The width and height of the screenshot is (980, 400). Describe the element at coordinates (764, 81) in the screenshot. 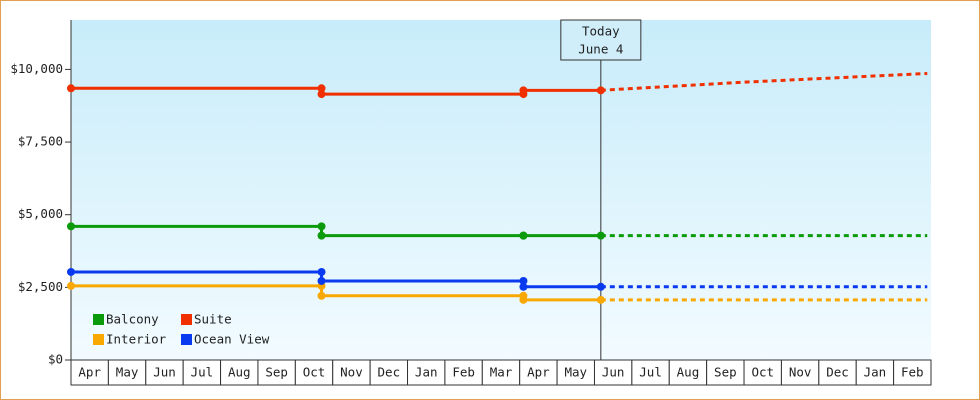

I see `forecast-line` at that location.